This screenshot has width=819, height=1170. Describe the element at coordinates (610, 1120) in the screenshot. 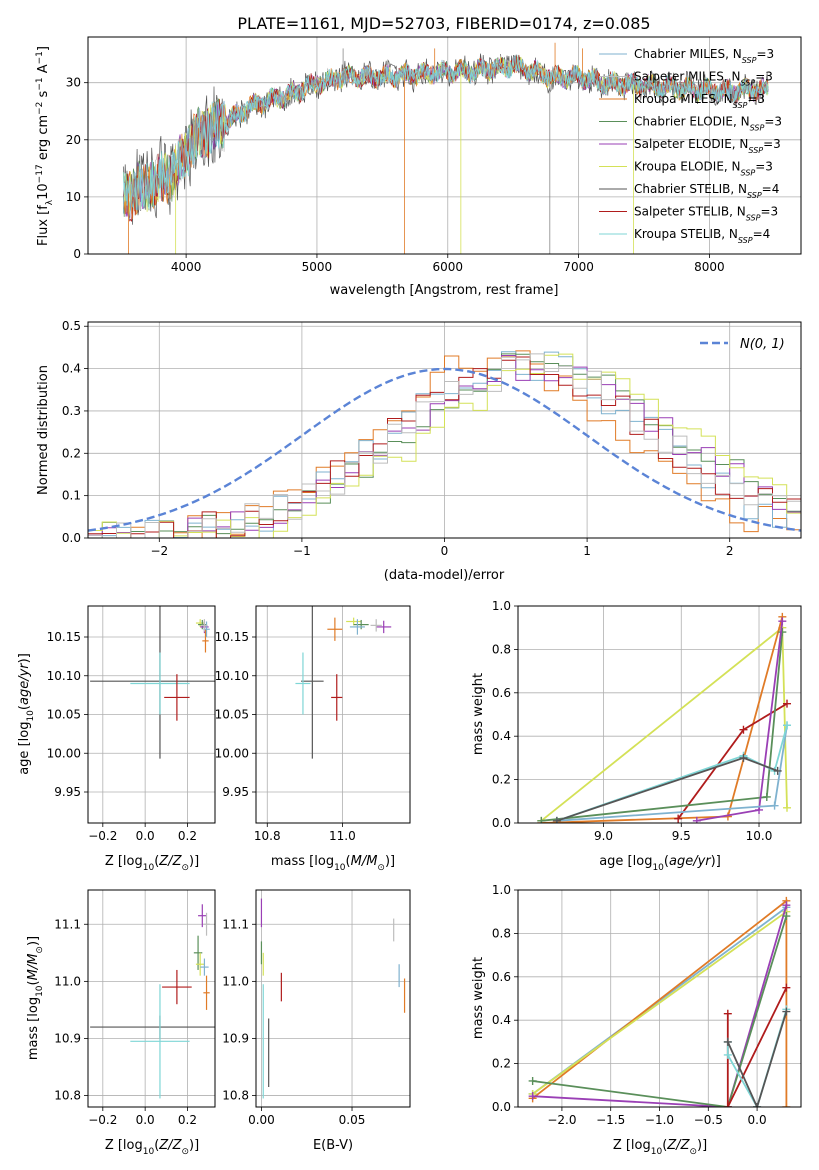

I see `x-tick-label: −1.5` at that location.